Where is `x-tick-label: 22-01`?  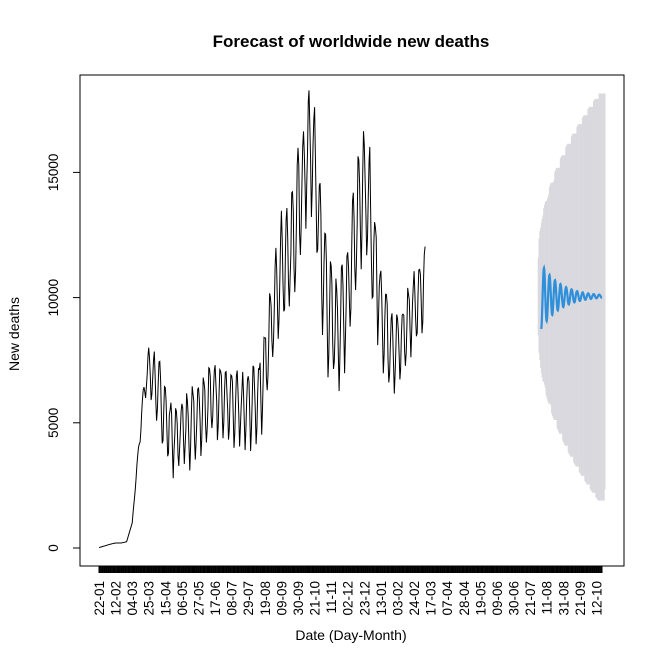
x-tick-label: 22-01 is located at coordinates (99, 598).